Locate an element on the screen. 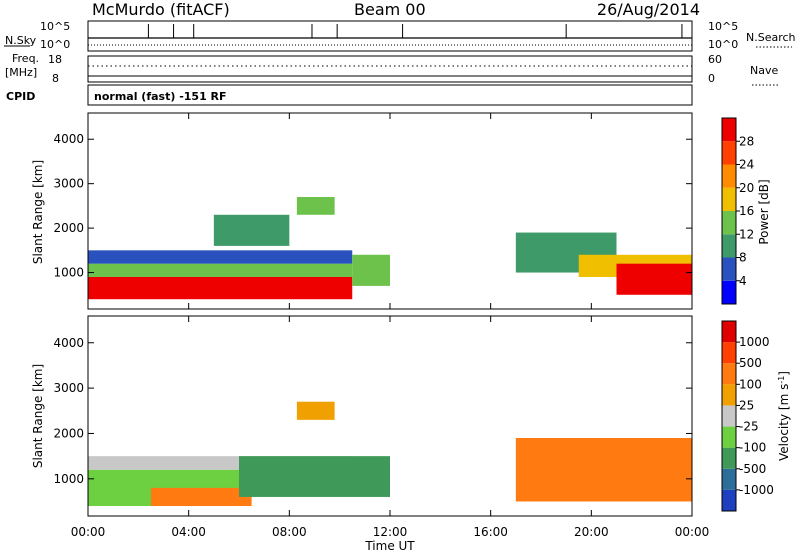  power-data is located at coordinates (390, 248).